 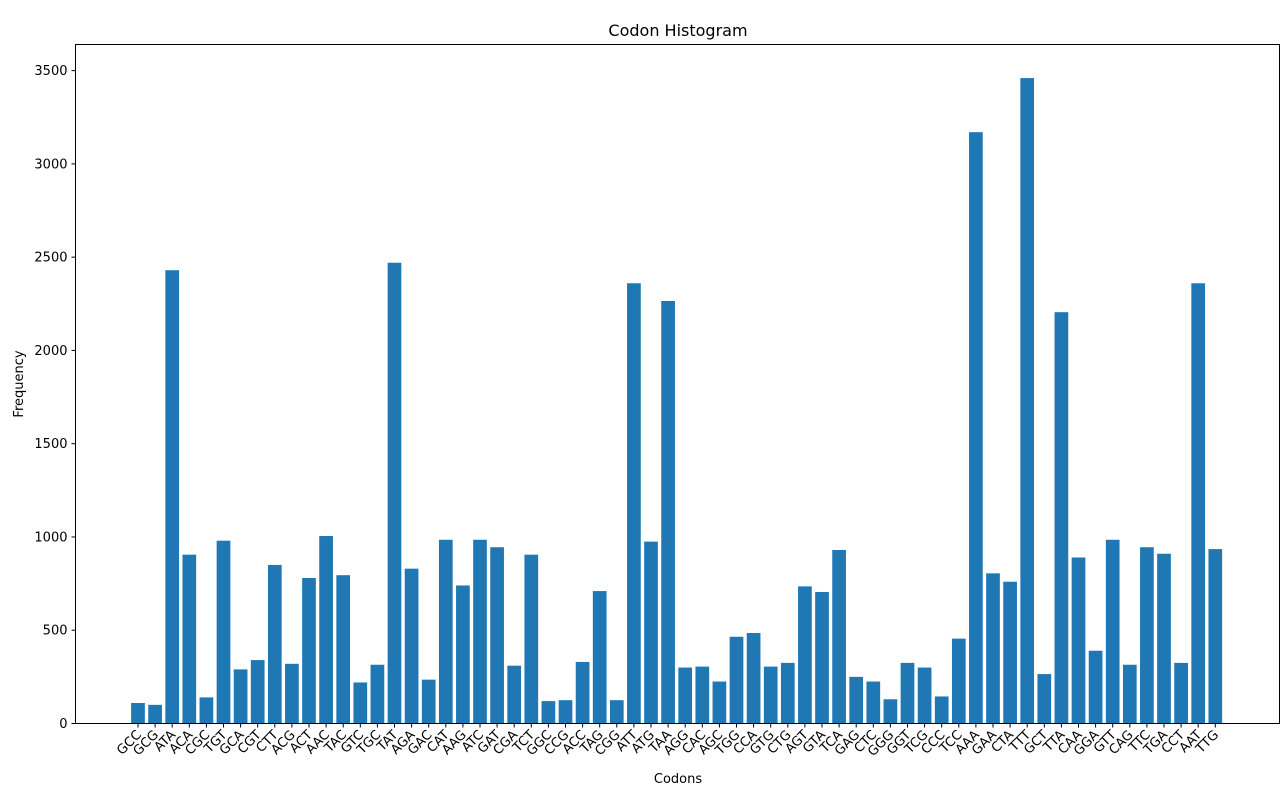 What do you see at coordinates (1027, 401) in the screenshot?
I see `bar-TTT` at bounding box center [1027, 401].